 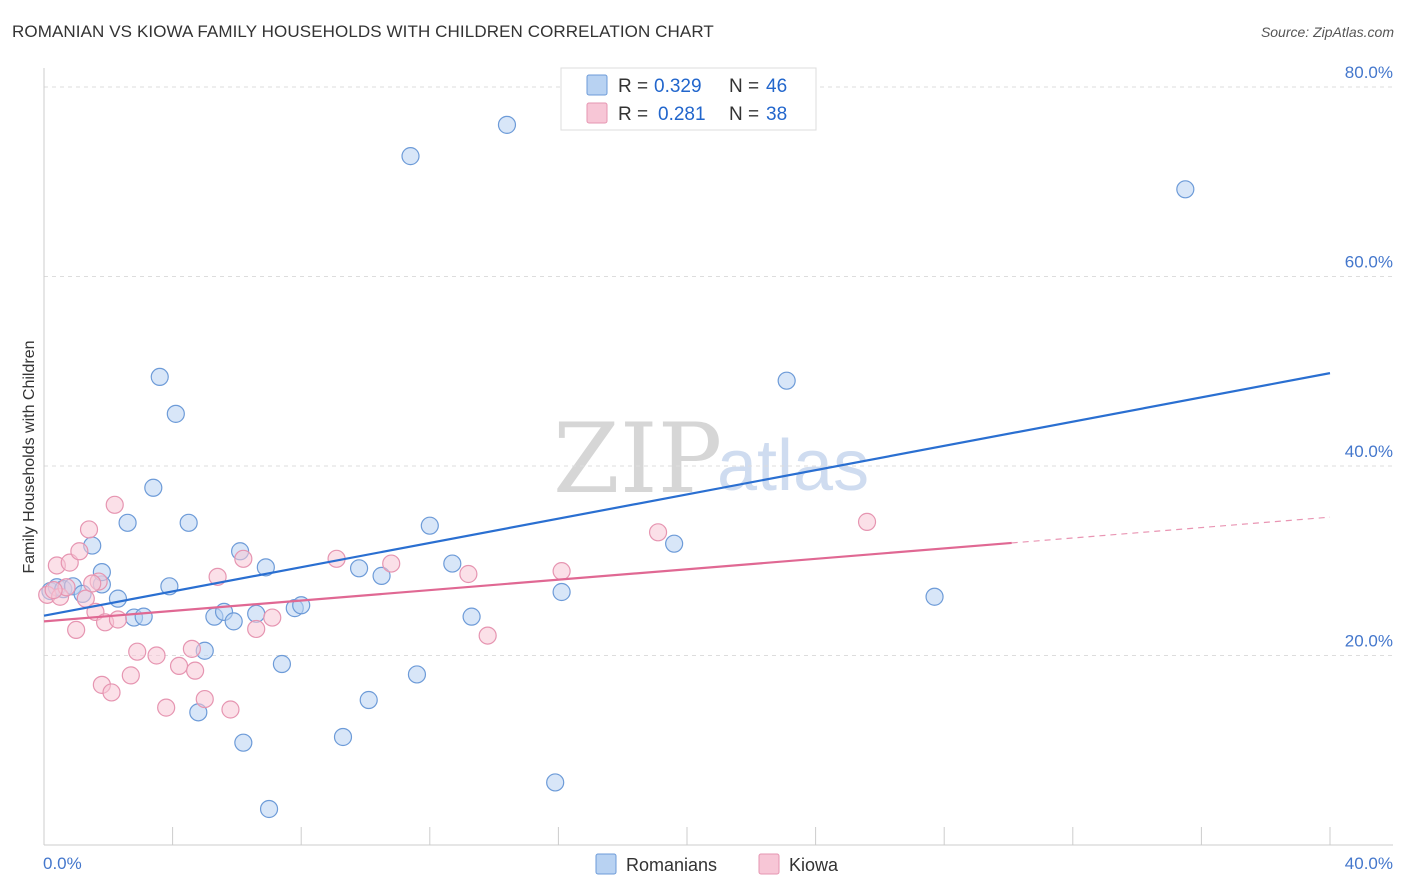 What do you see at coordinates (688, 99) in the screenshot?
I see `stats-legend: R = 0.329 N = 46 R = 0.281 N = 38` at bounding box center [688, 99].